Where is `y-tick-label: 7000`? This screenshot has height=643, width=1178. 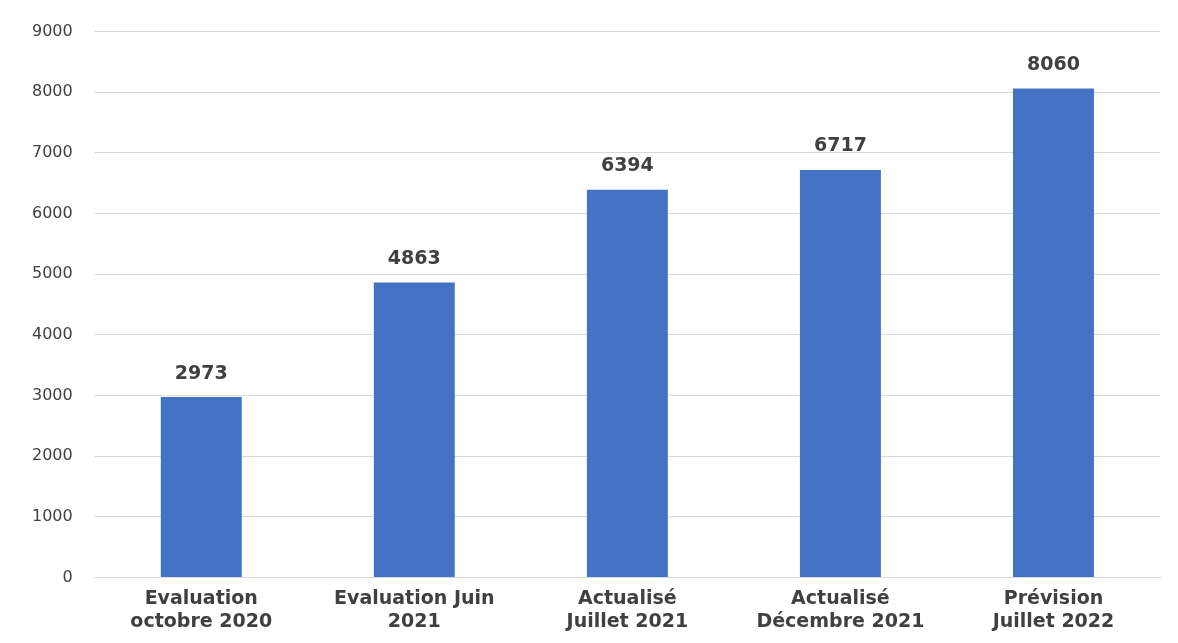 y-tick-label: 7000 is located at coordinates (52, 152).